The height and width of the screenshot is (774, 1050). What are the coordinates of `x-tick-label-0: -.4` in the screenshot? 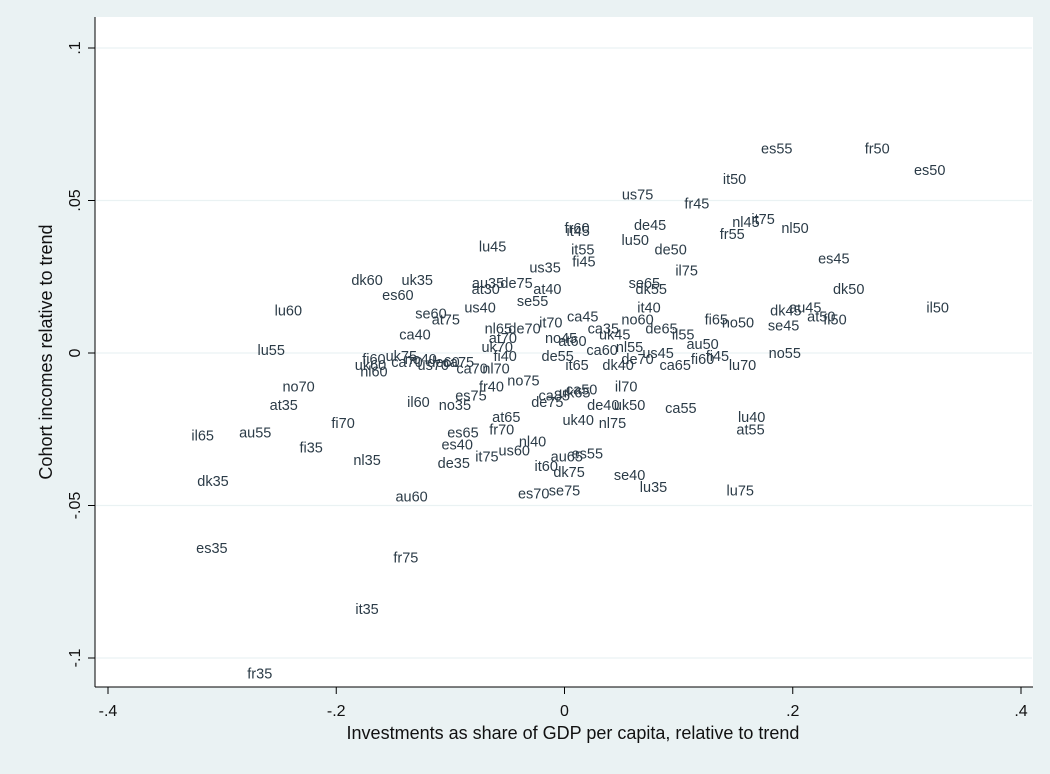 It's located at (108, 711).